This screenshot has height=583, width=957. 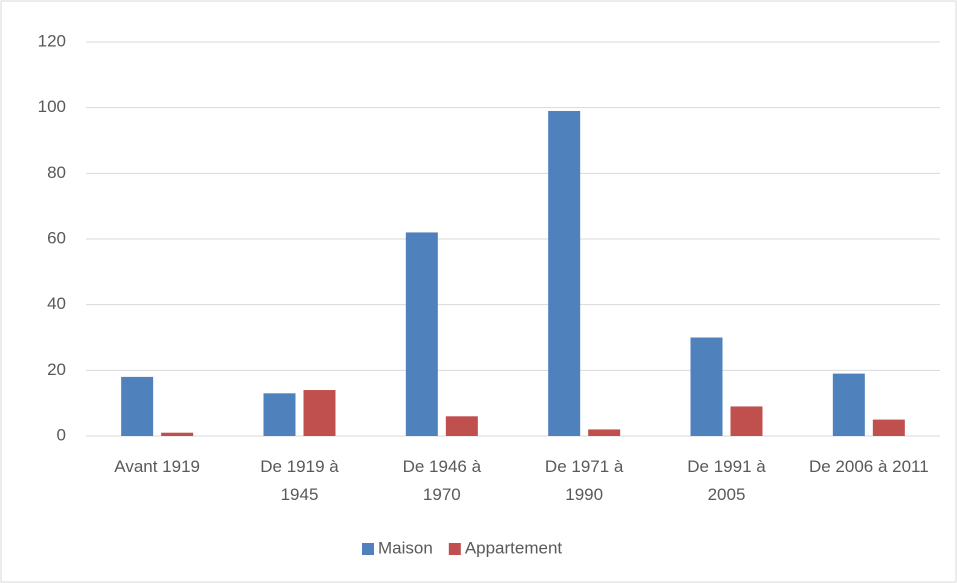 What do you see at coordinates (56, 237) in the screenshot?
I see `y-tick-label: 60` at bounding box center [56, 237].